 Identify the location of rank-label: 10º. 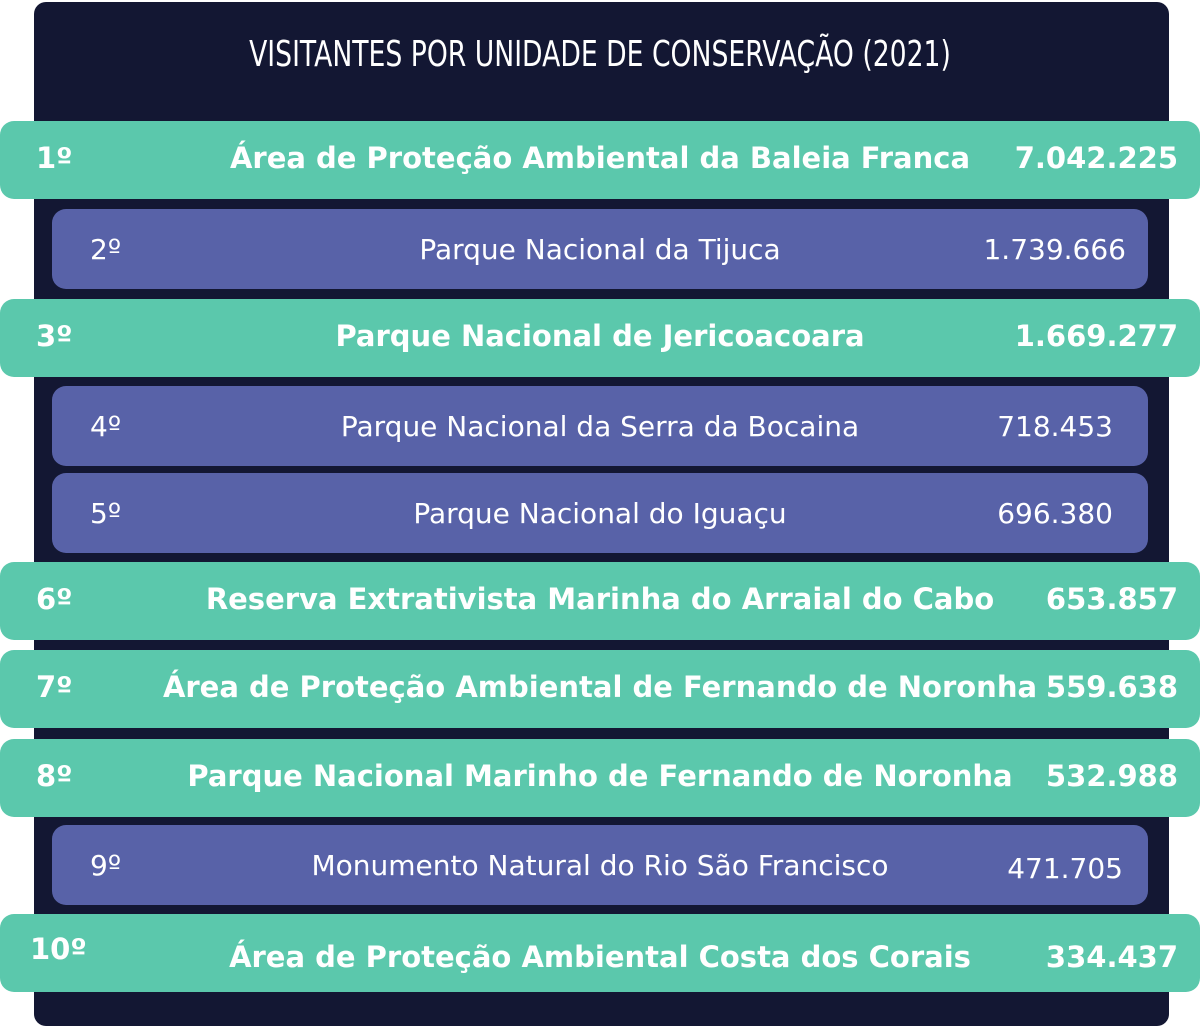
(58, 949).